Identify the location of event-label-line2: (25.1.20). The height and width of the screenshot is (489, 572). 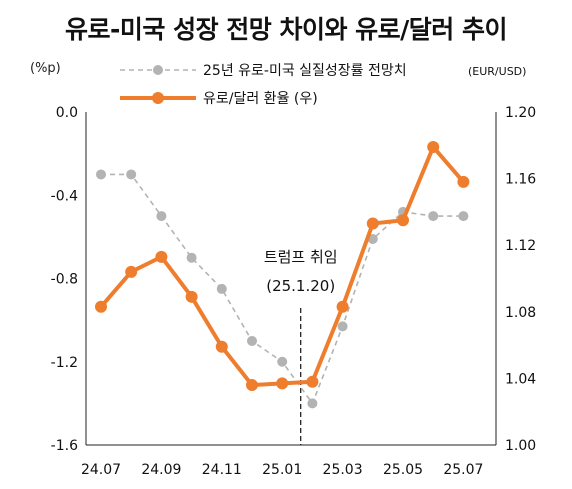
(300, 286).